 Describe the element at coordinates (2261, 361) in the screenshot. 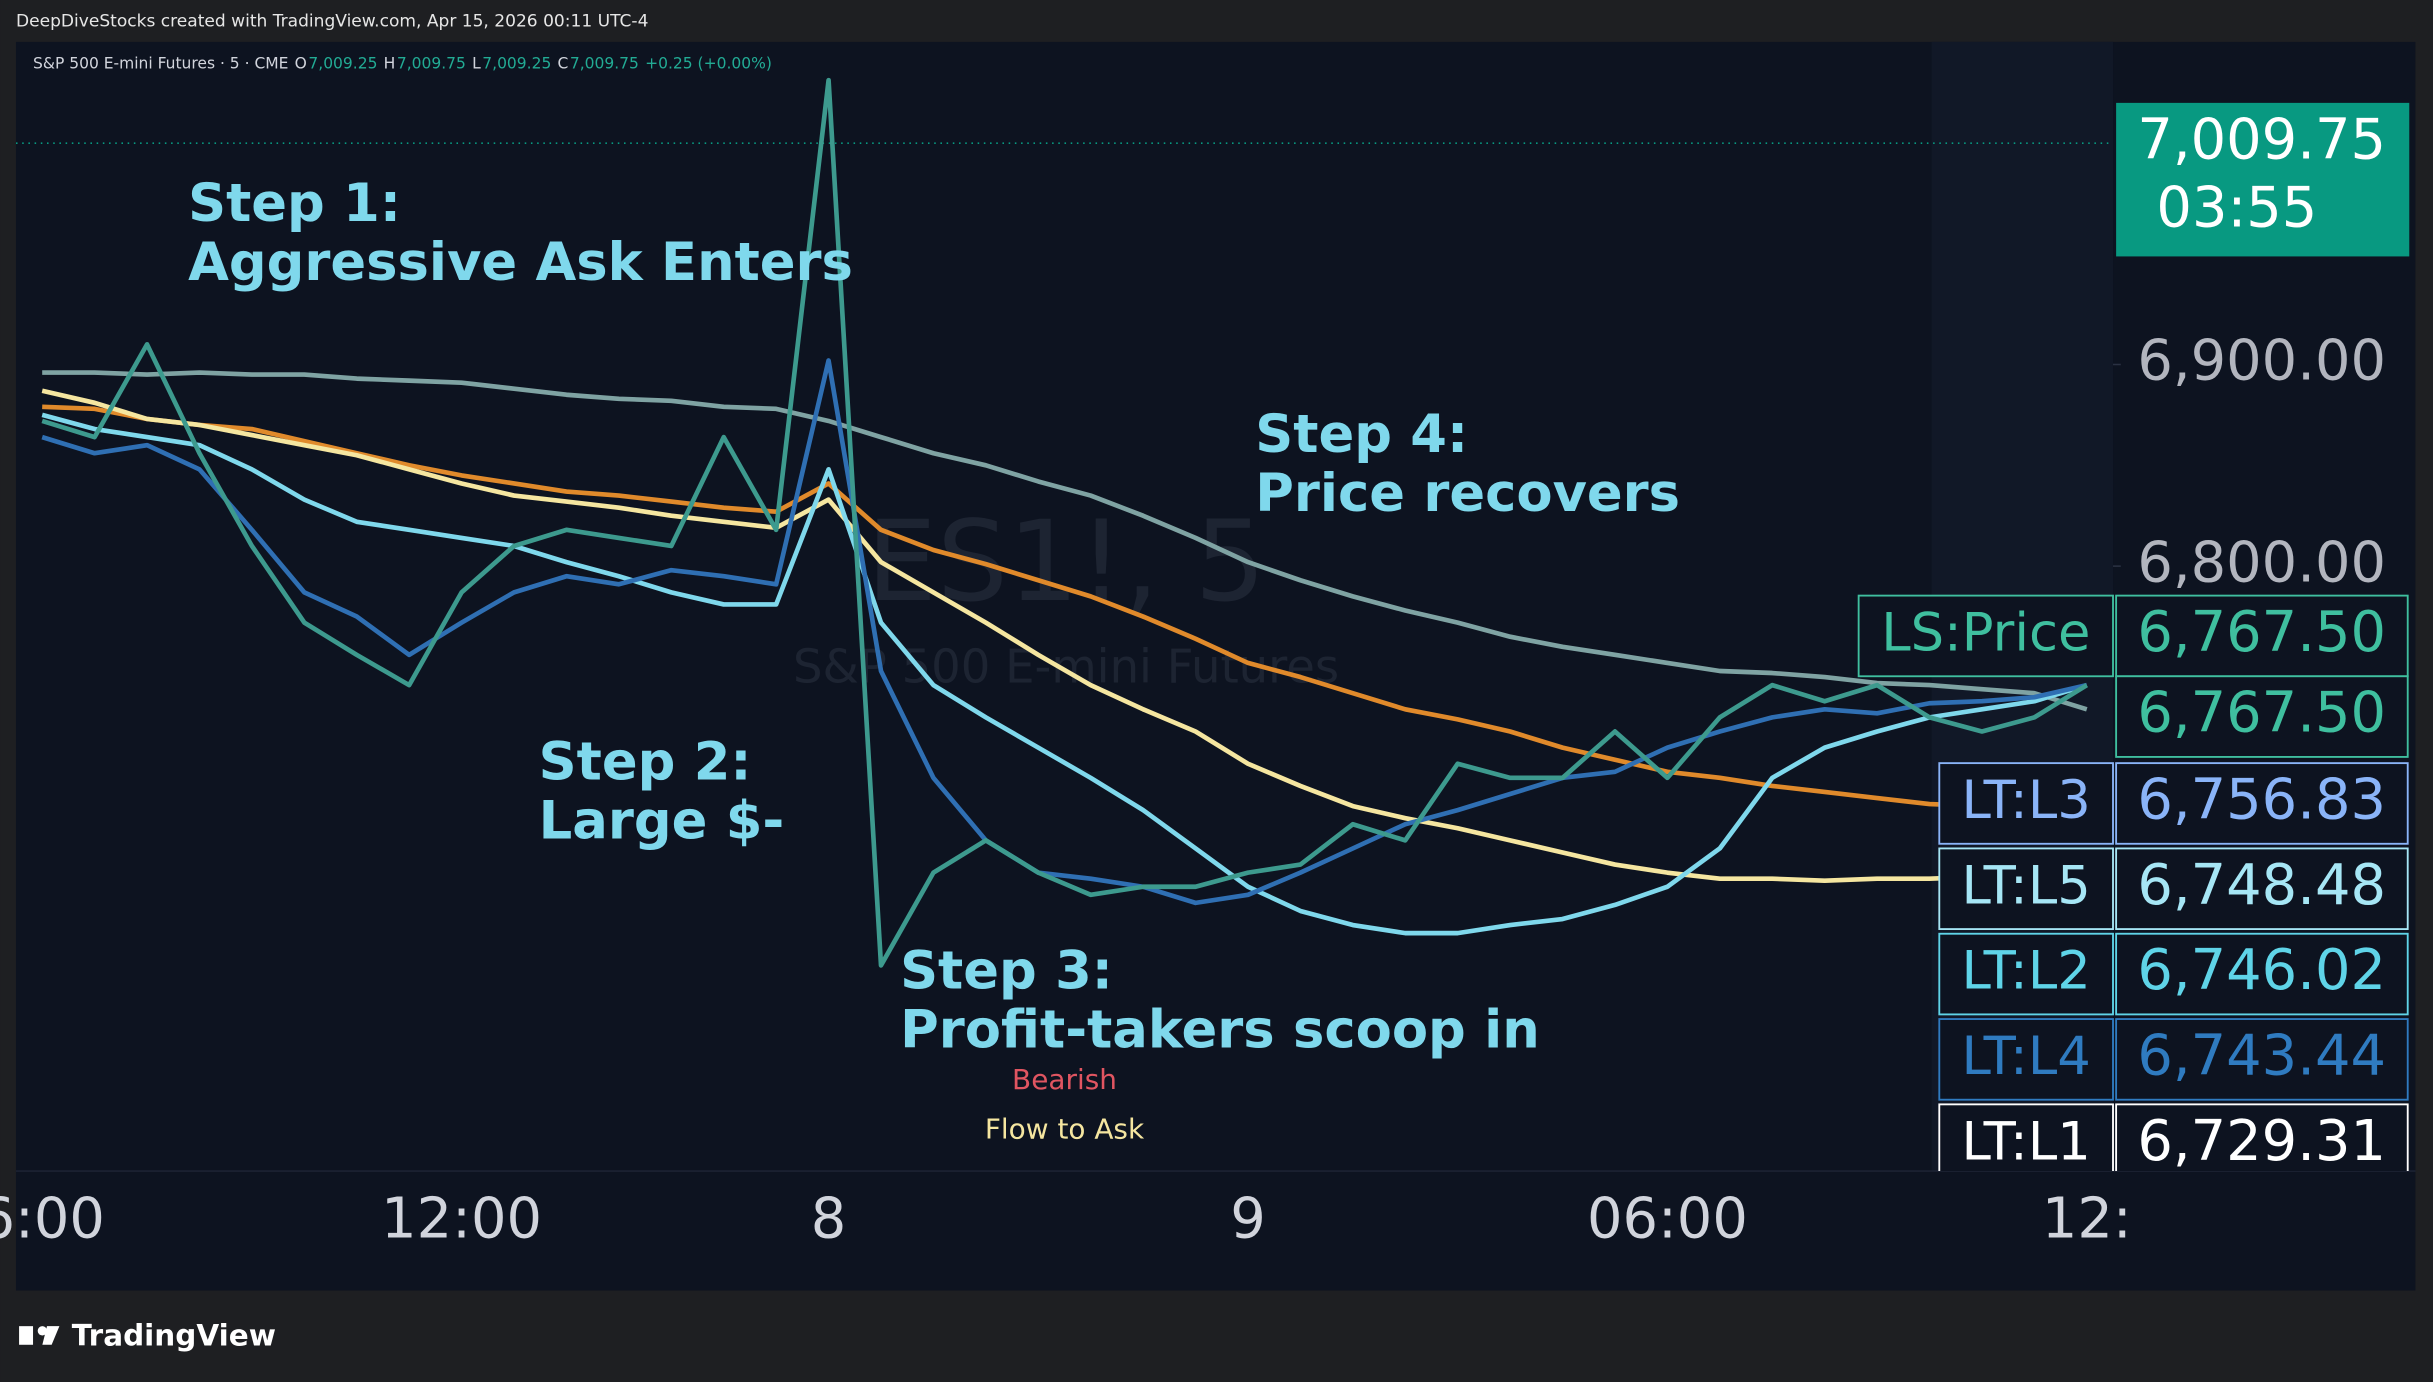

I see `y-tick-label: 6,900.00` at that location.